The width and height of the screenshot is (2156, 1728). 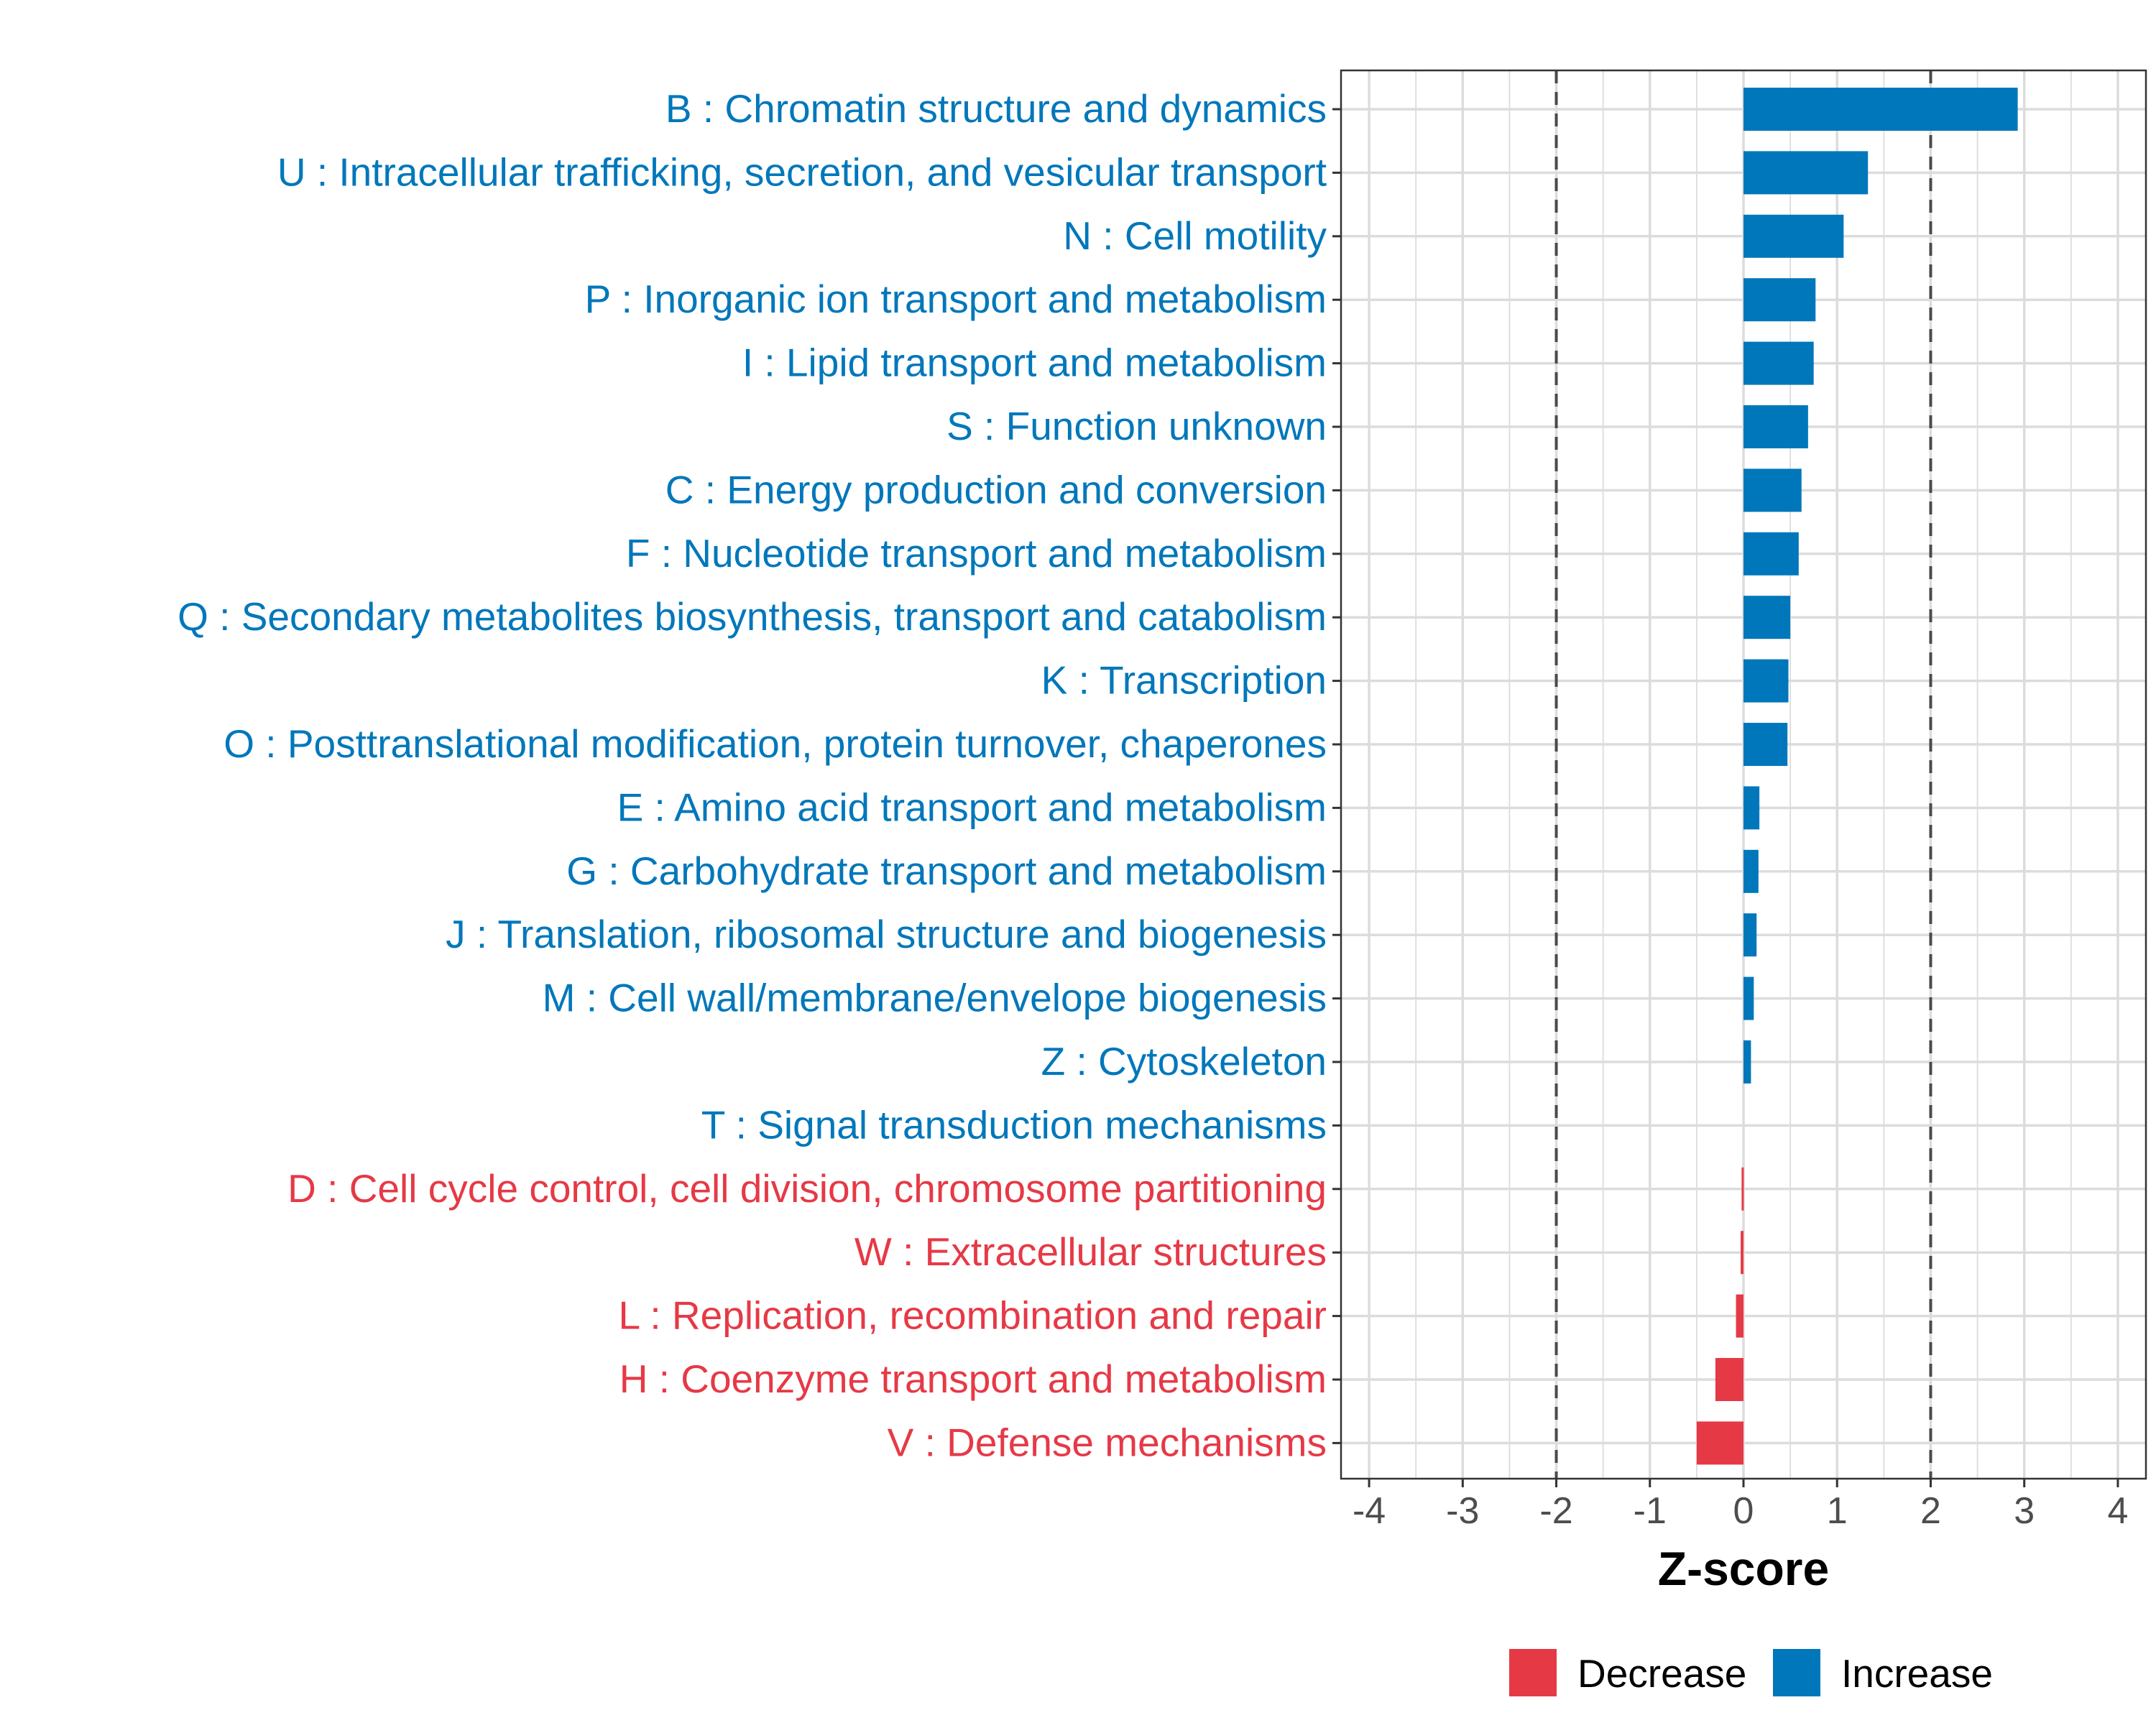 What do you see at coordinates (1661, 1674) in the screenshot?
I see `legend-label: Decrease` at bounding box center [1661, 1674].